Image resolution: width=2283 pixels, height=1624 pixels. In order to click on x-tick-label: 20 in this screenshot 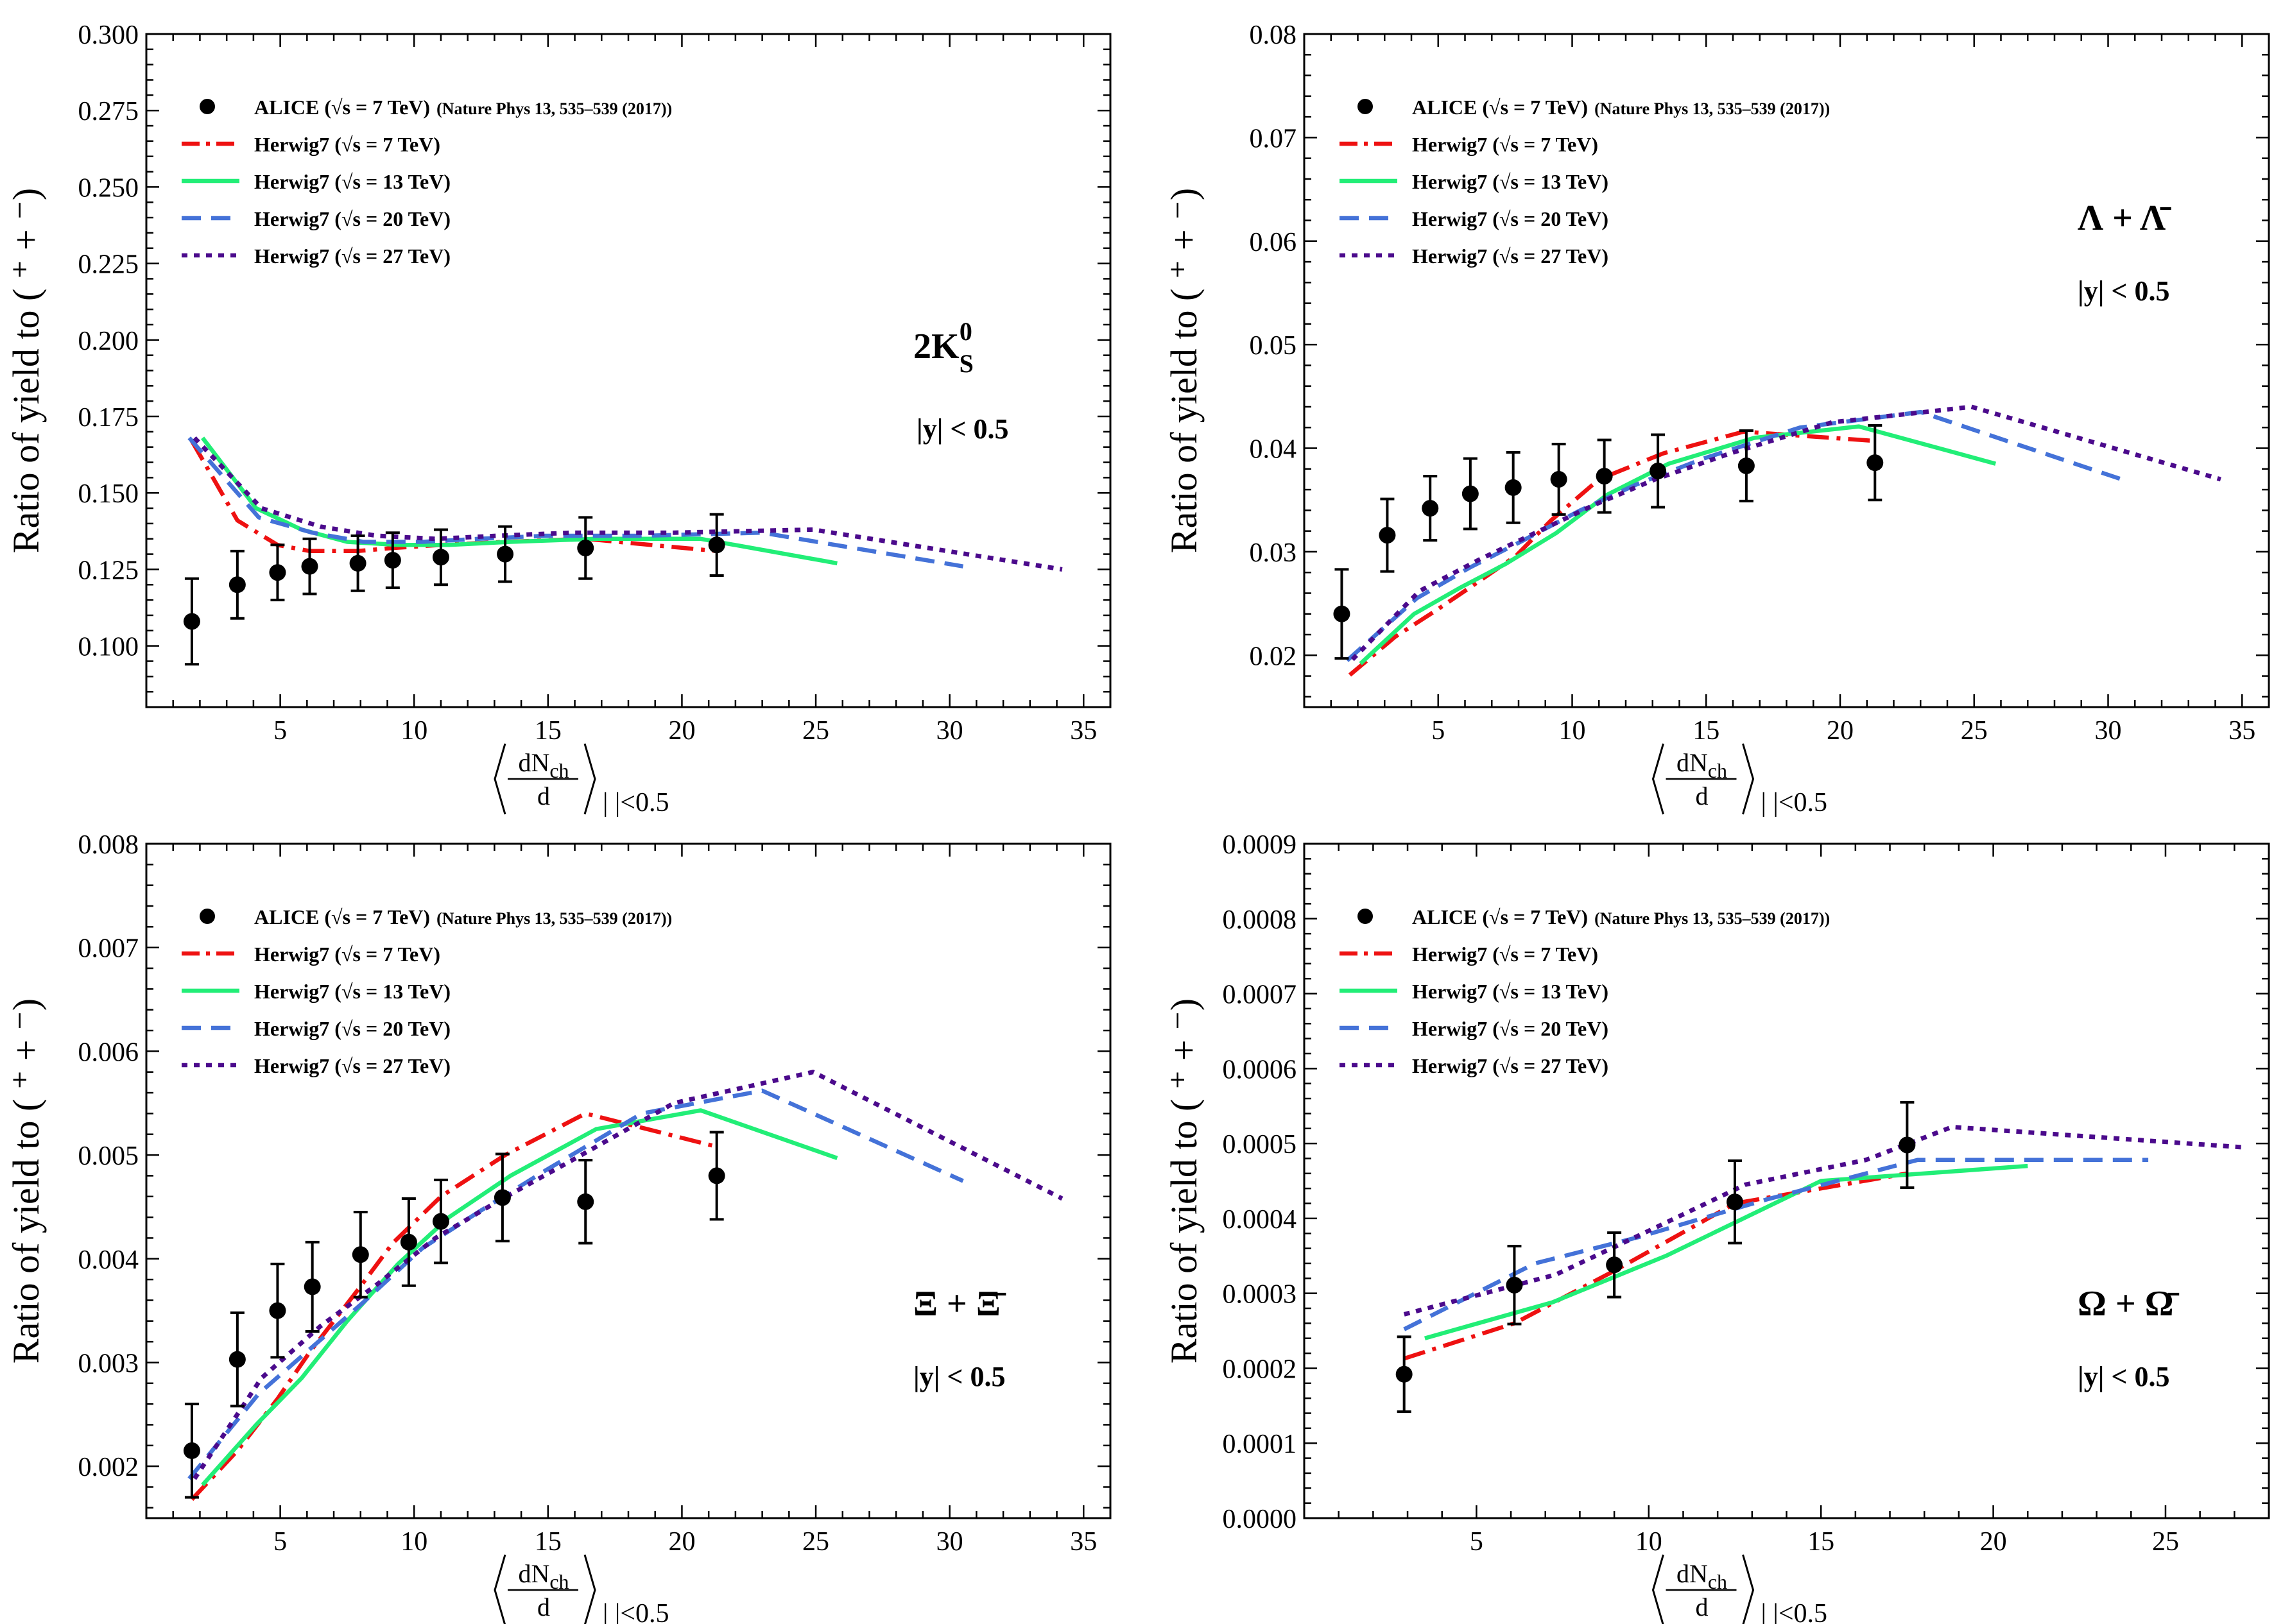, I will do `click(681, 731)`.